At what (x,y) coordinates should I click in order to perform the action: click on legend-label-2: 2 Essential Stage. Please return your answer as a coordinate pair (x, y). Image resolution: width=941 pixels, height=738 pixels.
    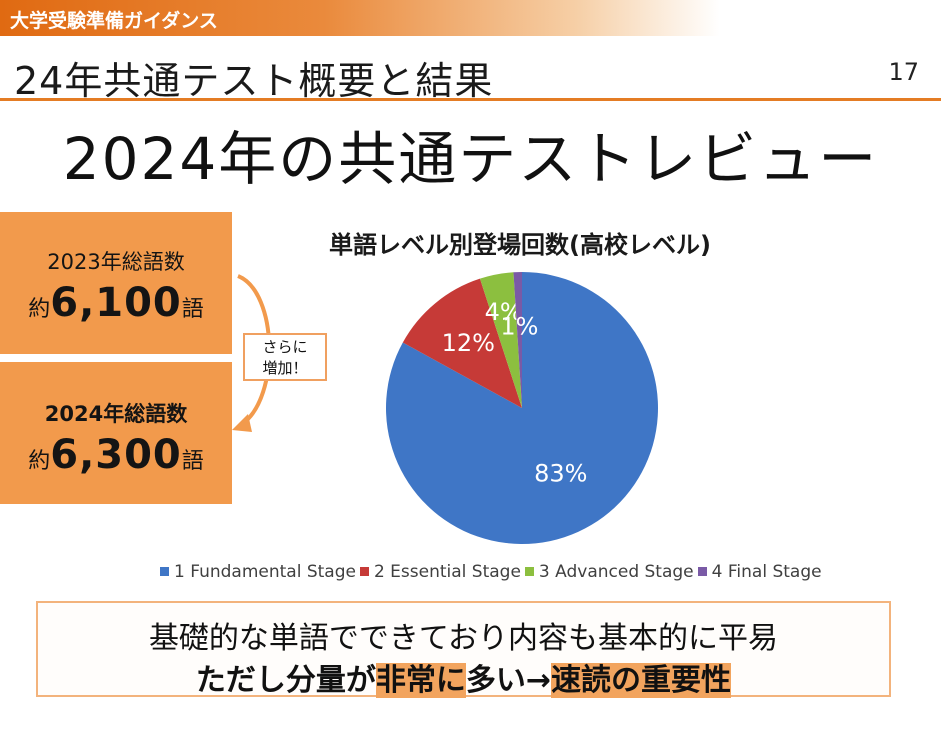
    Looking at the image, I should click on (447, 572).